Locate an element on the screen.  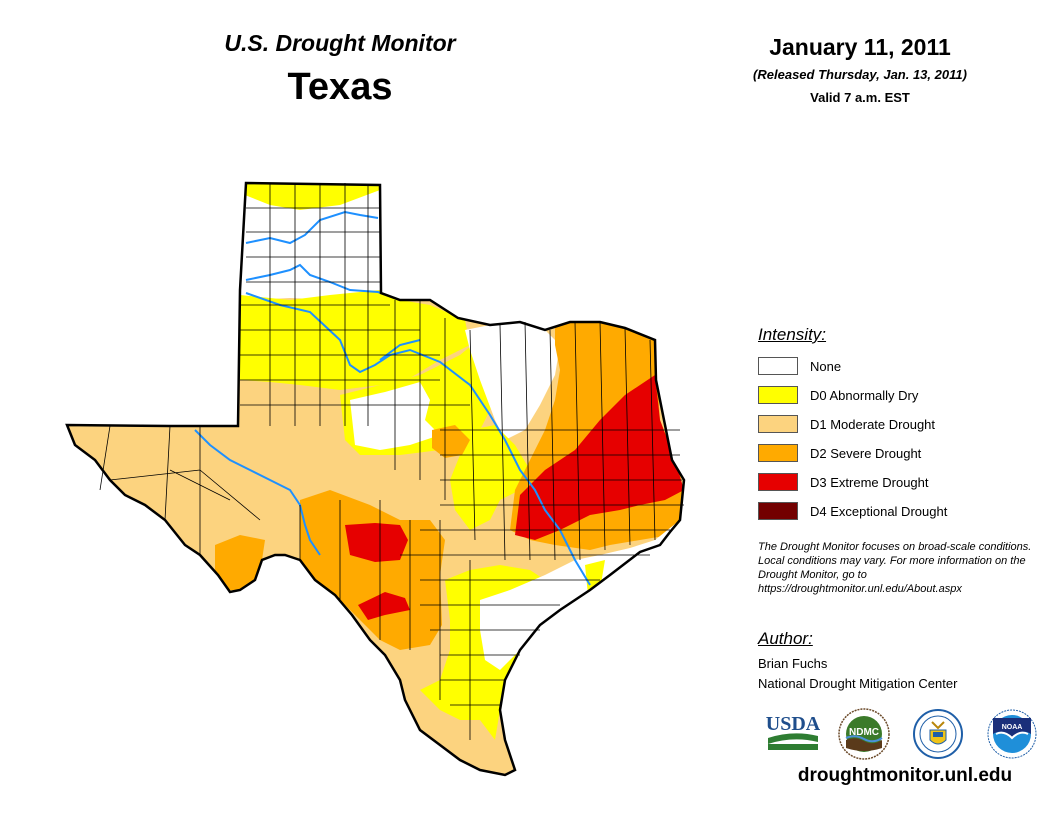
legend-swatch-d4 is located at coordinates (778, 511).